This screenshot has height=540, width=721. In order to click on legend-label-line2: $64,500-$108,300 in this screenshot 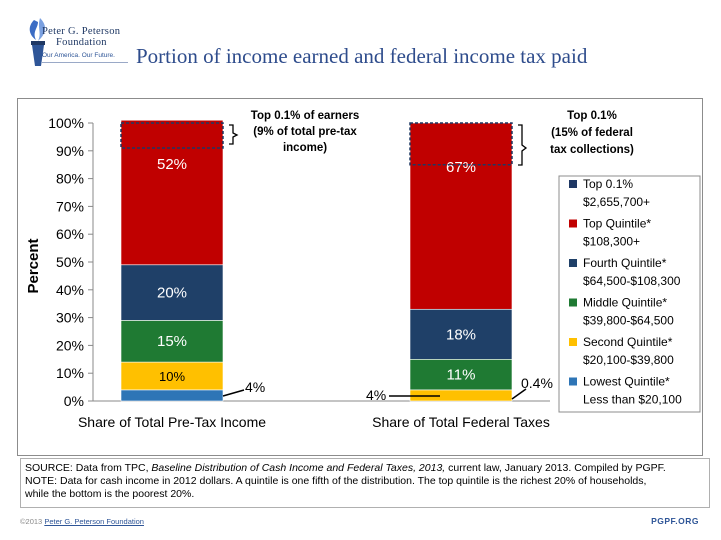, I will do `click(632, 281)`.